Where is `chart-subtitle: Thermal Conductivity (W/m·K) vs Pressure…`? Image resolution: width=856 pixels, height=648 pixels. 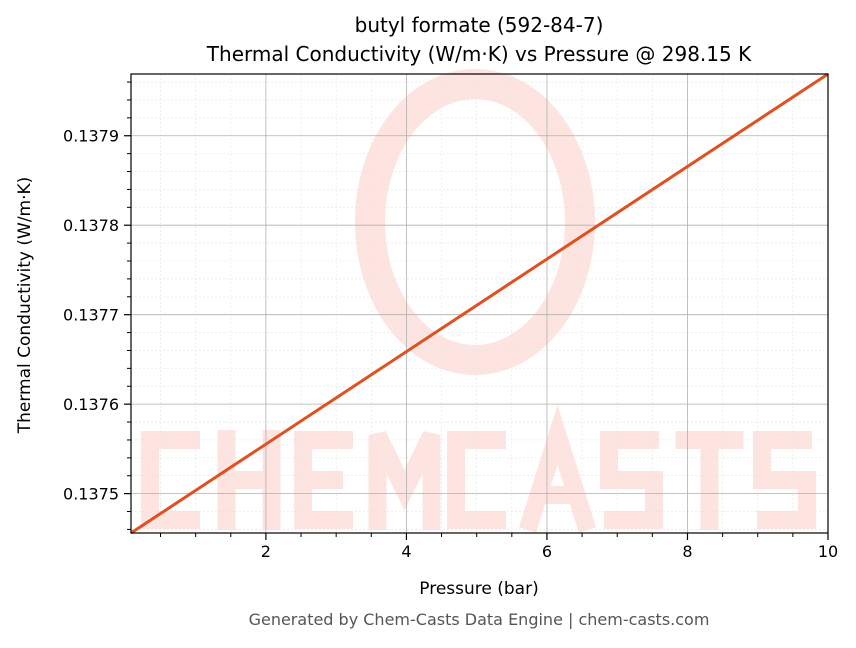 chart-subtitle: Thermal Conductivity (W/m·K) vs Pressure… is located at coordinates (479, 54).